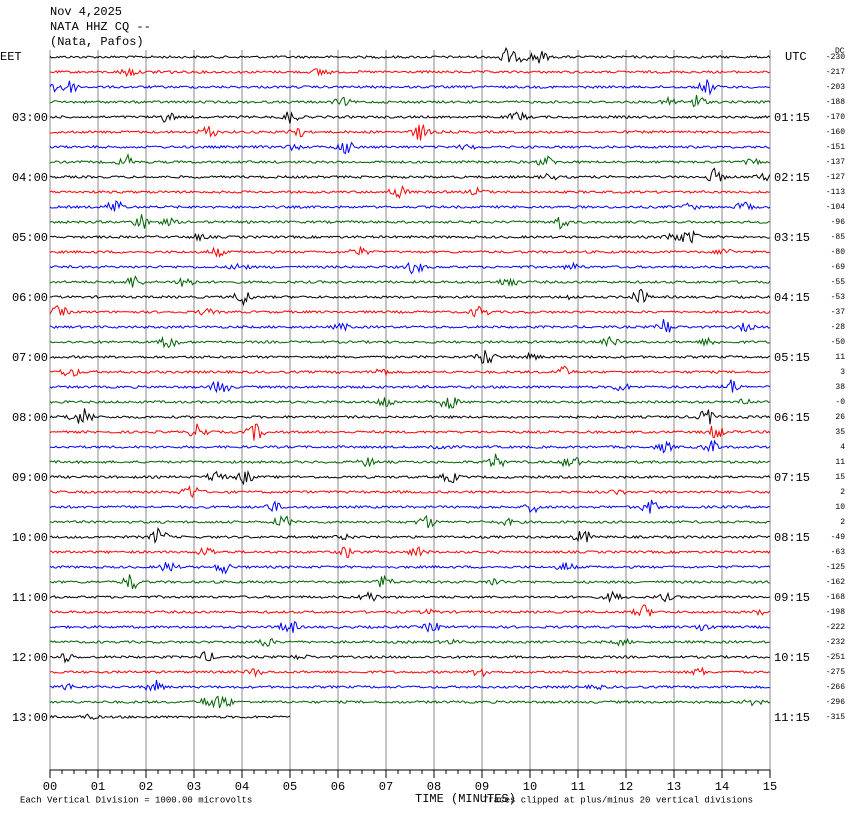  What do you see at coordinates (835, 147) in the screenshot?
I see `dc-offset-label: -151` at bounding box center [835, 147].